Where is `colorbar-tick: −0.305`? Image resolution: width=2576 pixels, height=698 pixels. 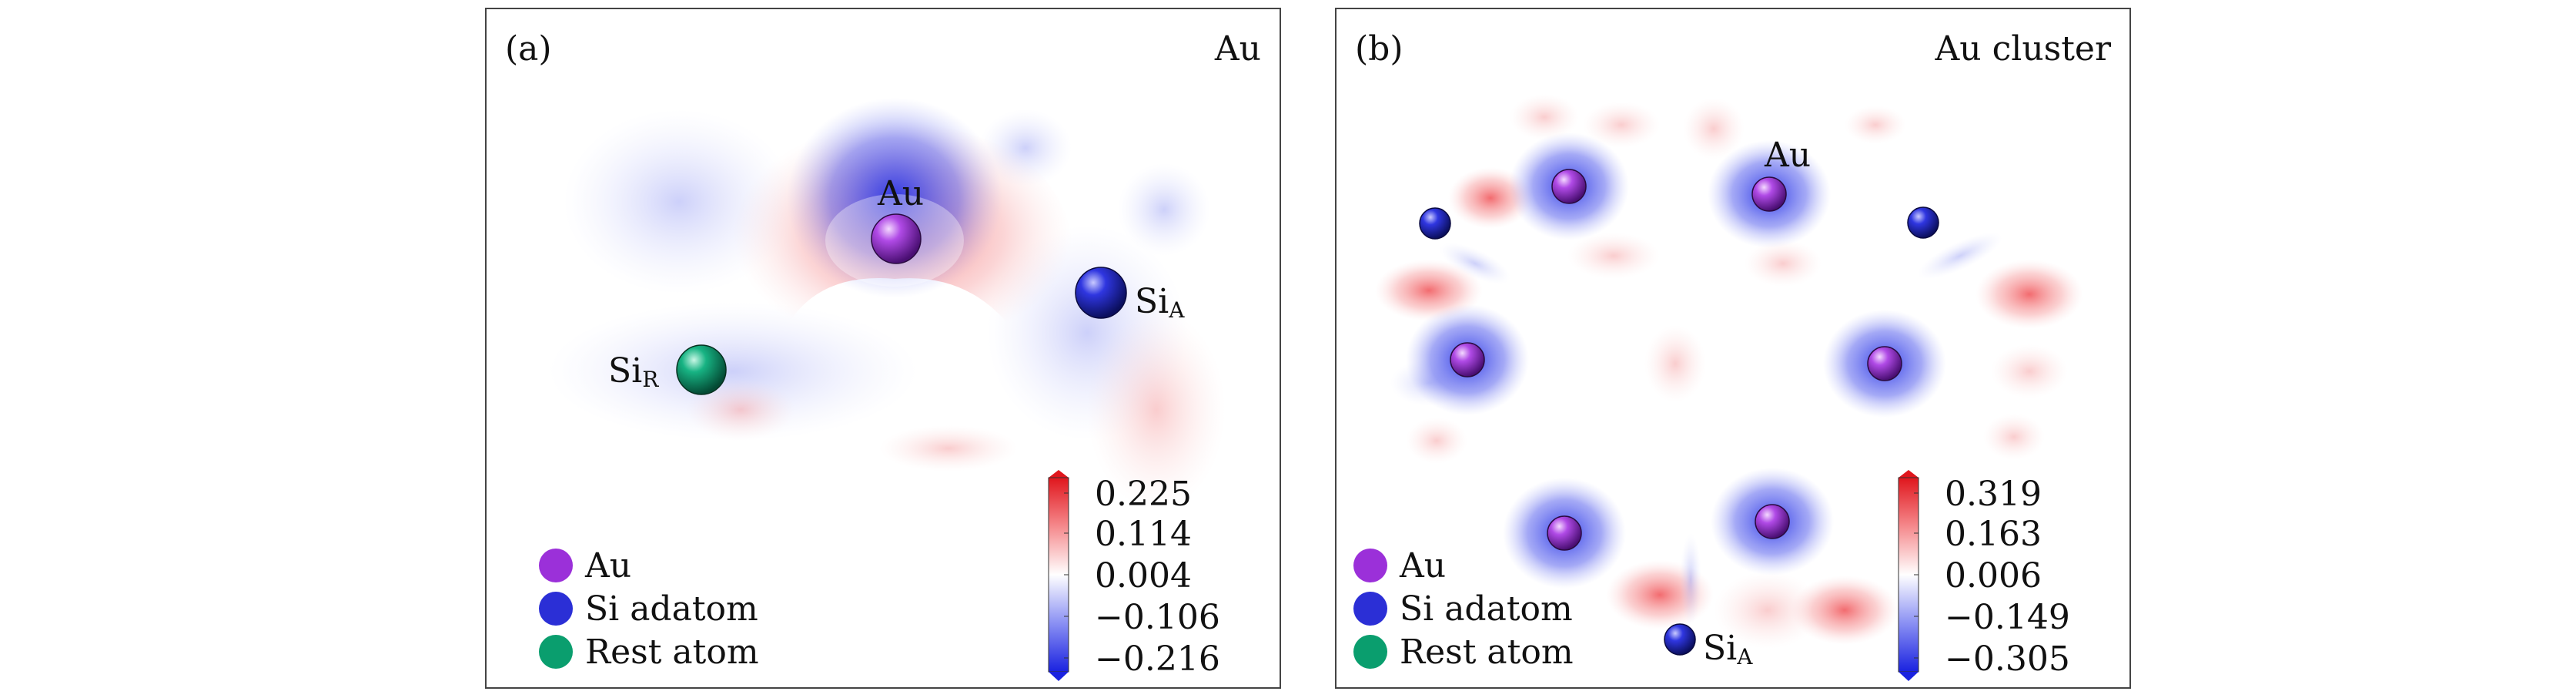
colorbar-tick: −0.305 is located at coordinates (2008, 659).